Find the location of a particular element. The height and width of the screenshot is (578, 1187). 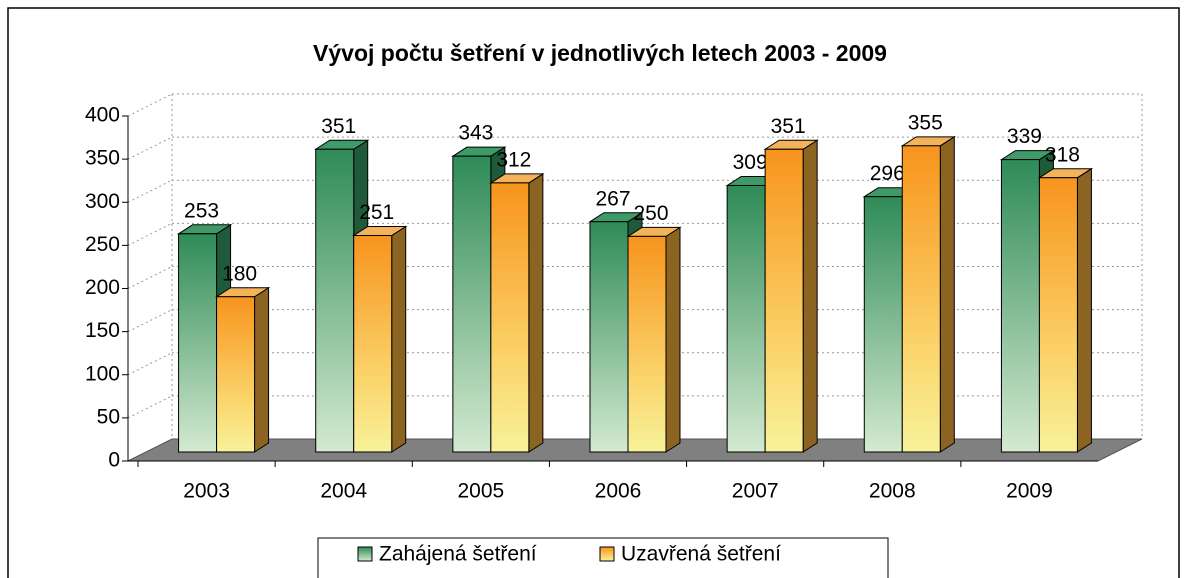

x-tick-label: 2008 is located at coordinates (892, 491).